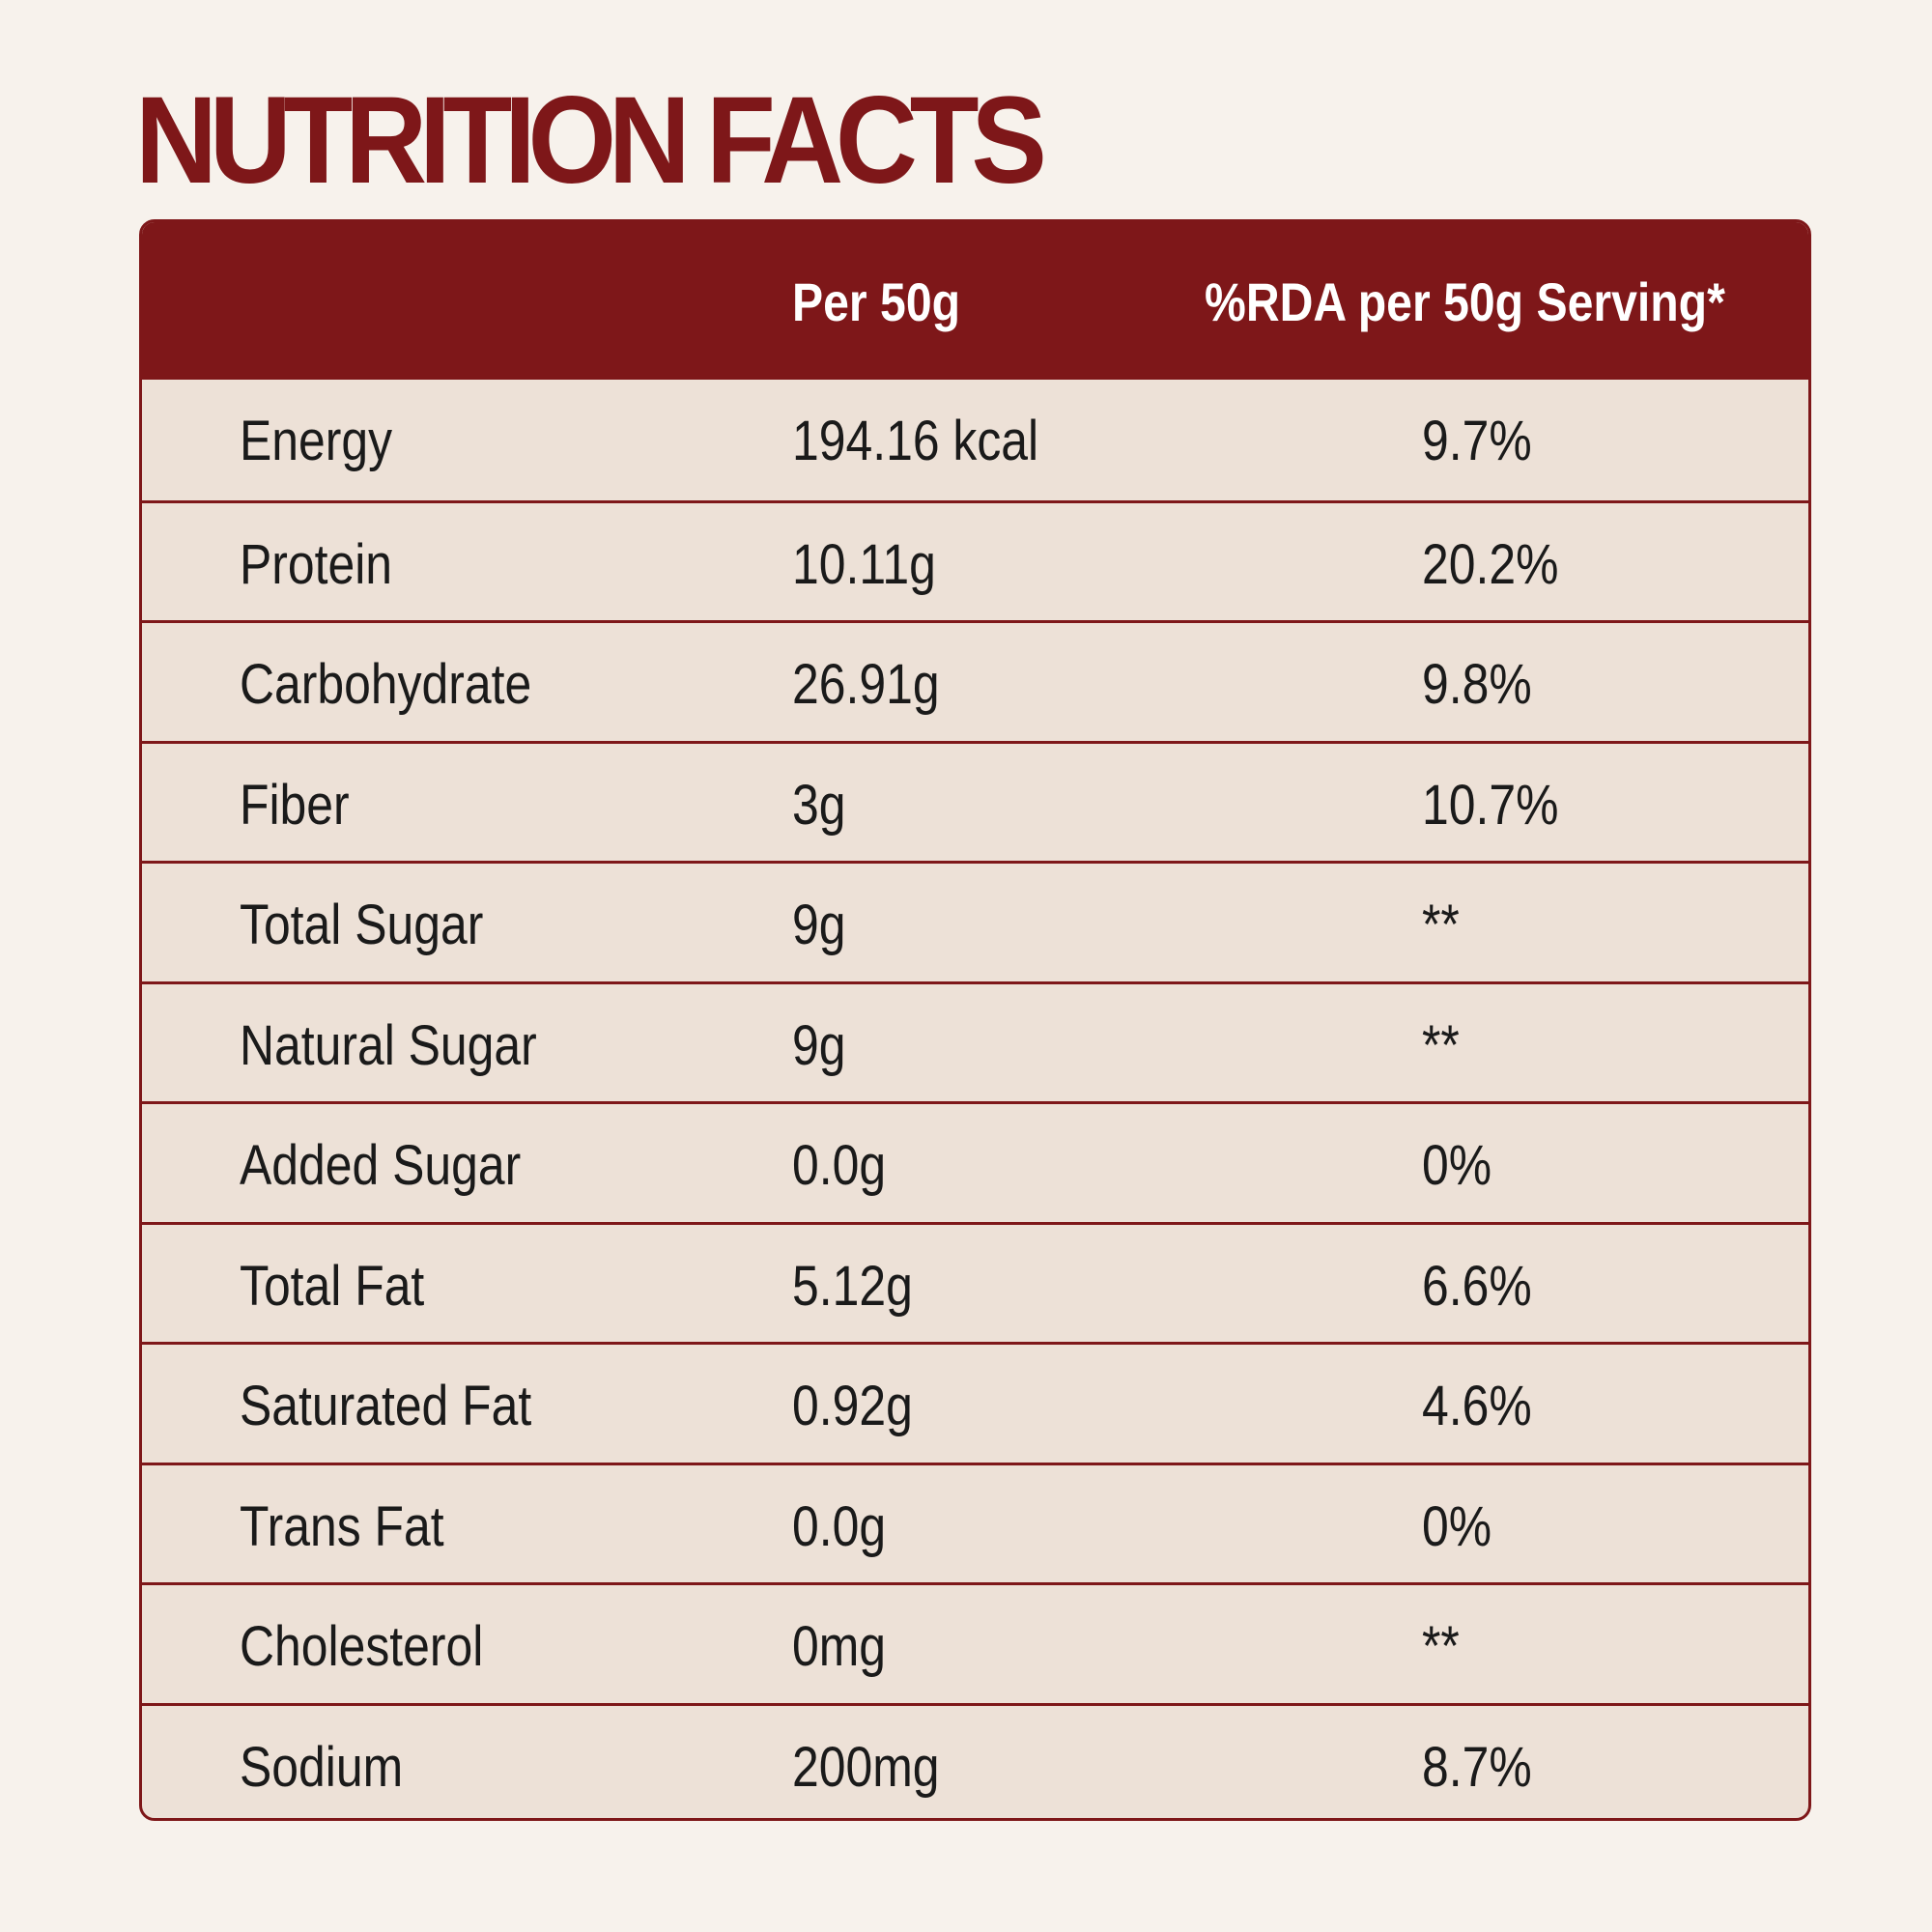  What do you see at coordinates (975, 1402) in the screenshot?
I see `table-row: Saturated Fat 0.92g 4.6%` at bounding box center [975, 1402].